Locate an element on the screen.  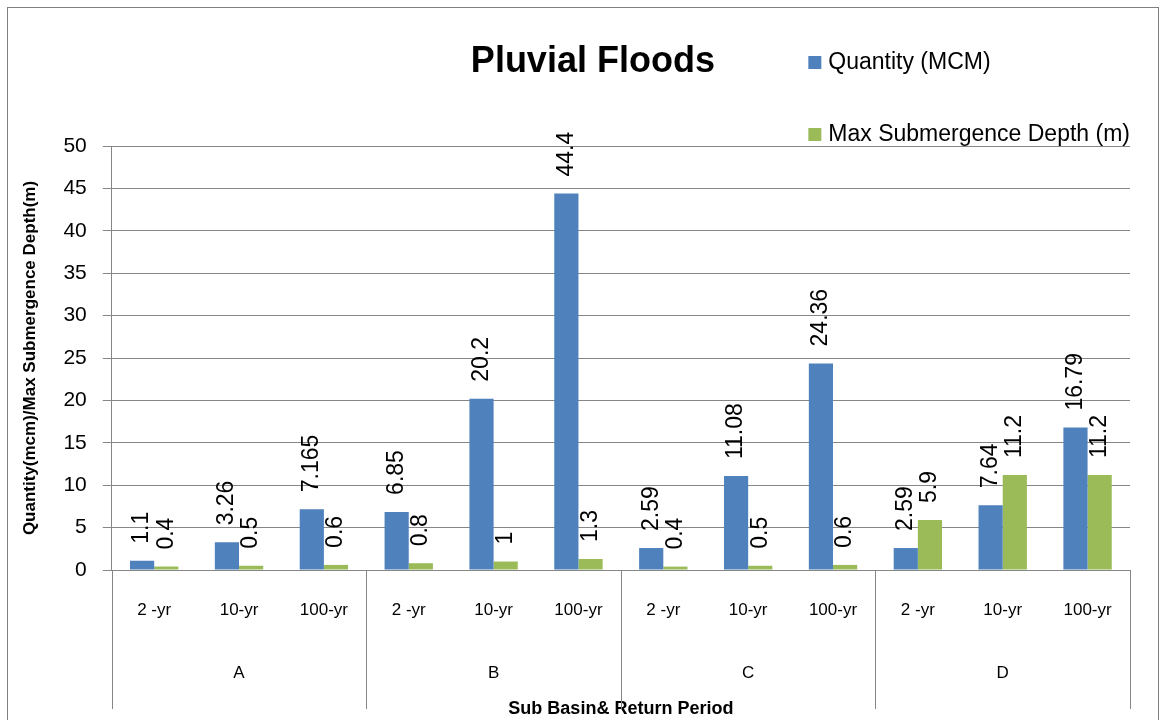
data-label: 1.1 is located at coordinates (140, 527).